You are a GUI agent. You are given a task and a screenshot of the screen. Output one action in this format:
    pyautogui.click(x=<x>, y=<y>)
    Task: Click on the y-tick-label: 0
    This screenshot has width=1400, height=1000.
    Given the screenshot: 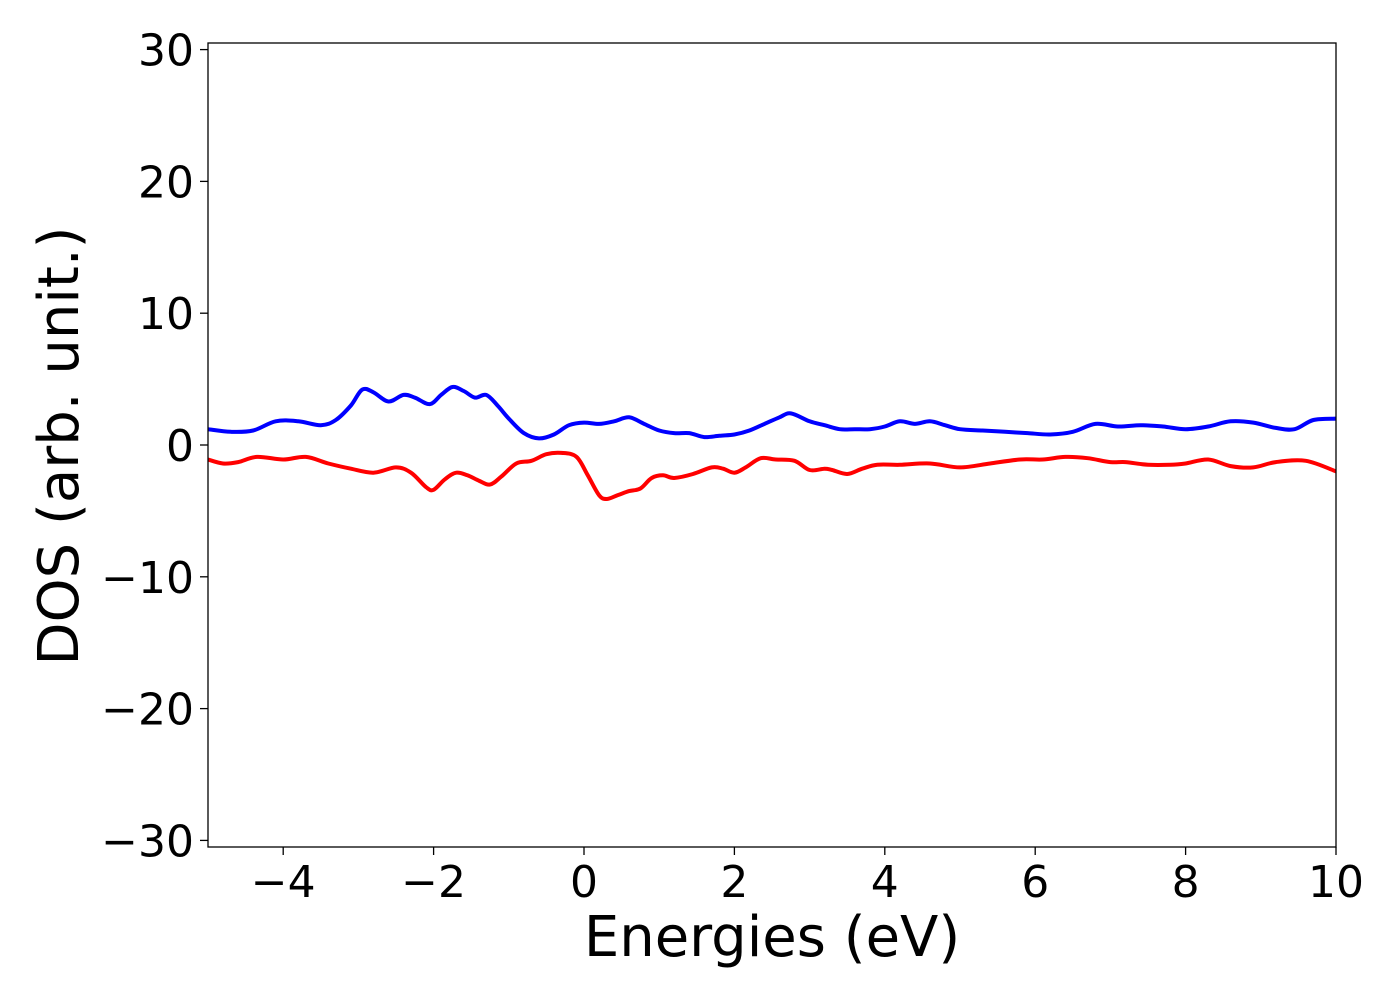 What is the action you would take?
    pyautogui.click(x=180, y=446)
    